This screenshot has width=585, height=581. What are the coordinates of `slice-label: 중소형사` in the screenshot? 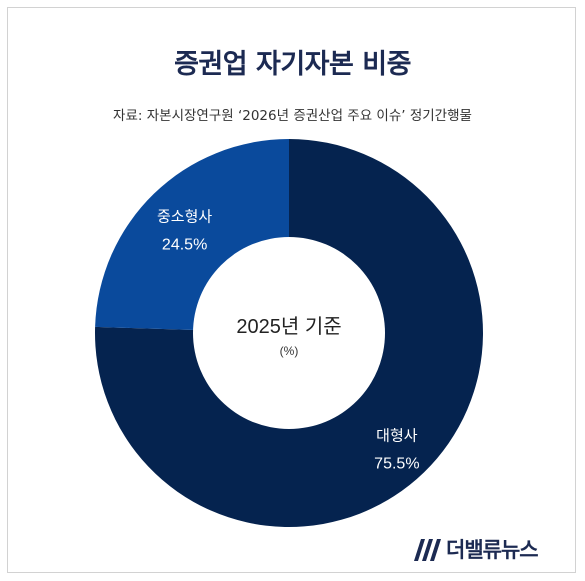 It's located at (184, 216).